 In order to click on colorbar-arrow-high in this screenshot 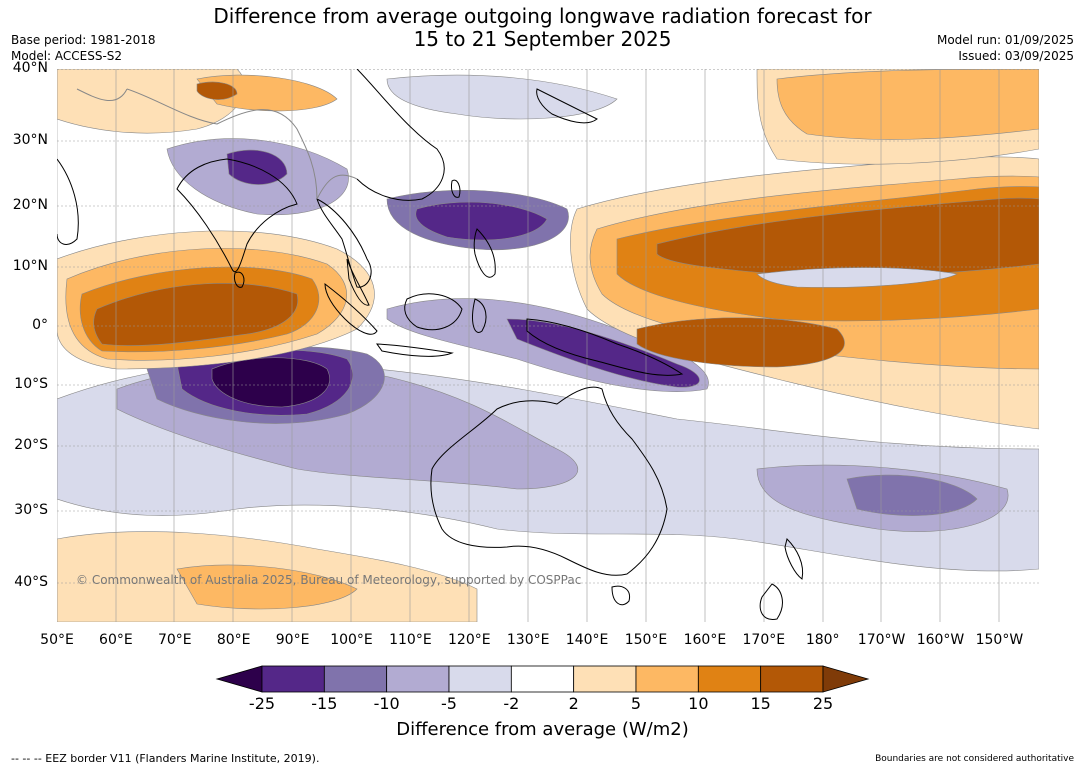, I will do `click(846, 679)`.